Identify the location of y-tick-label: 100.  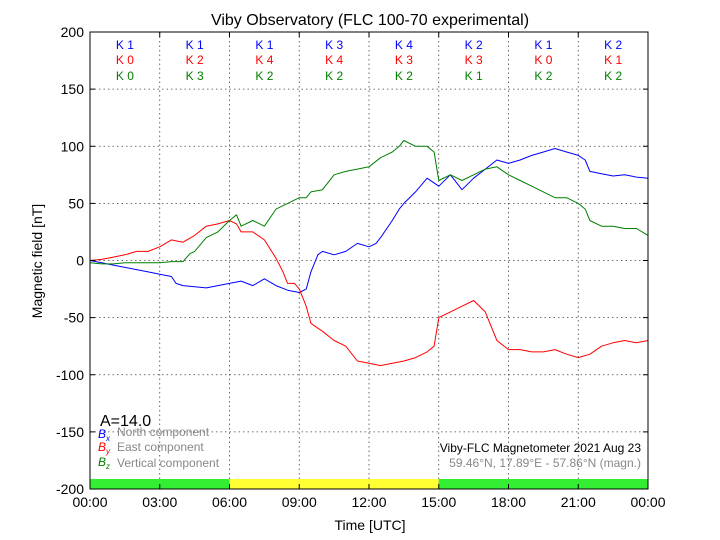
(73, 146).